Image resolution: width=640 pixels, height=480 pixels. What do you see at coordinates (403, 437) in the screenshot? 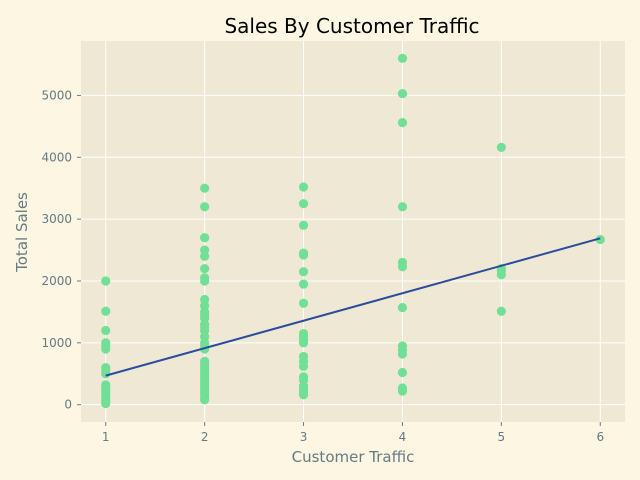
I see `x-tick-label: 4` at bounding box center [403, 437].